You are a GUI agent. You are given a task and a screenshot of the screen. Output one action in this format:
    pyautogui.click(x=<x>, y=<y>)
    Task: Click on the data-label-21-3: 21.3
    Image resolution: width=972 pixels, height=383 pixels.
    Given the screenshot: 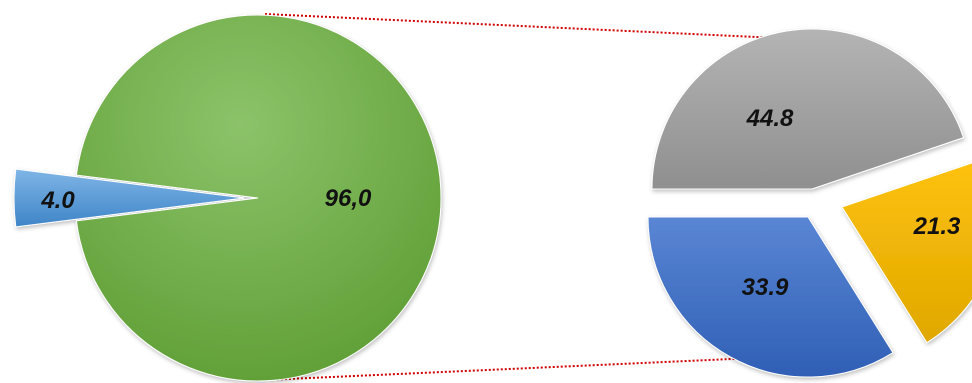 What is the action you would take?
    pyautogui.click(x=937, y=226)
    